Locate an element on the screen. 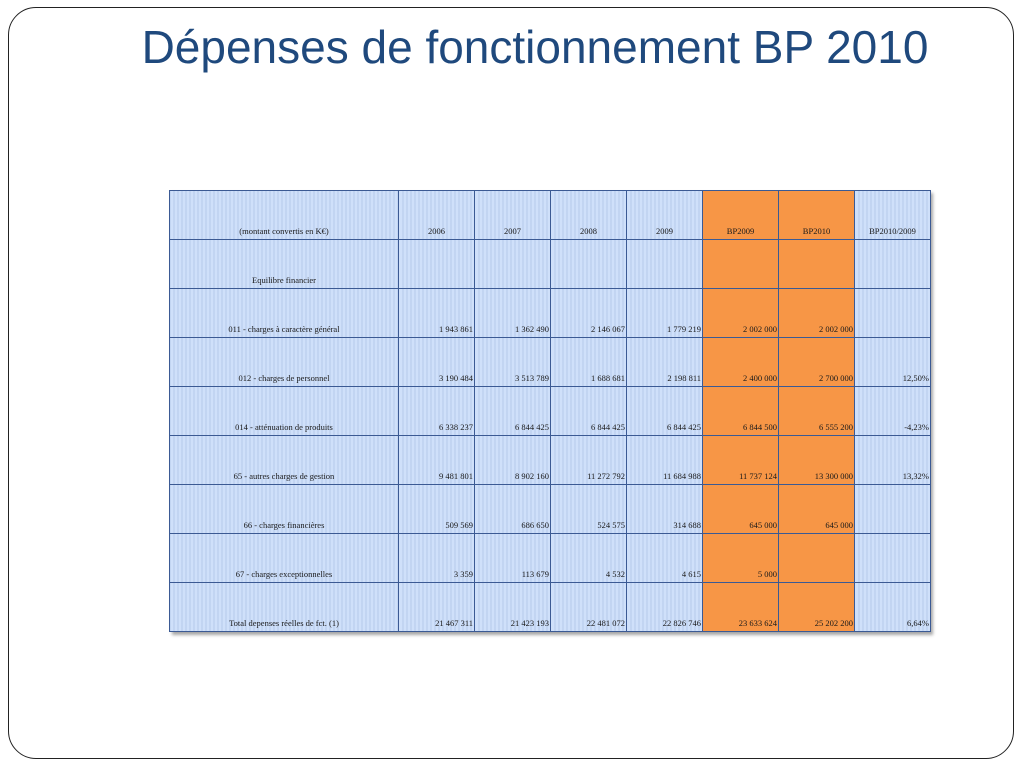 This screenshot has height=768, width=1024. table-cell: 509 569 is located at coordinates (436, 509).